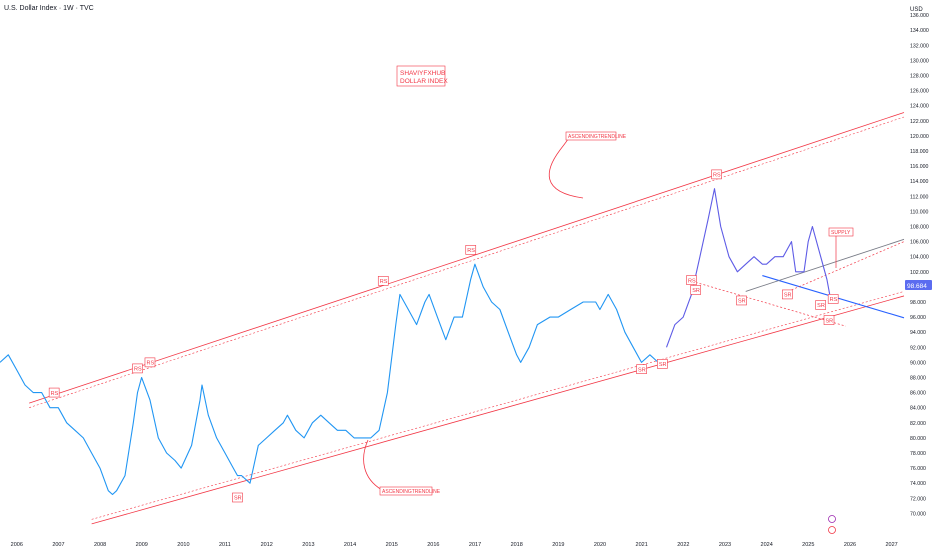  I want to click on supply-box, so click(841, 232).